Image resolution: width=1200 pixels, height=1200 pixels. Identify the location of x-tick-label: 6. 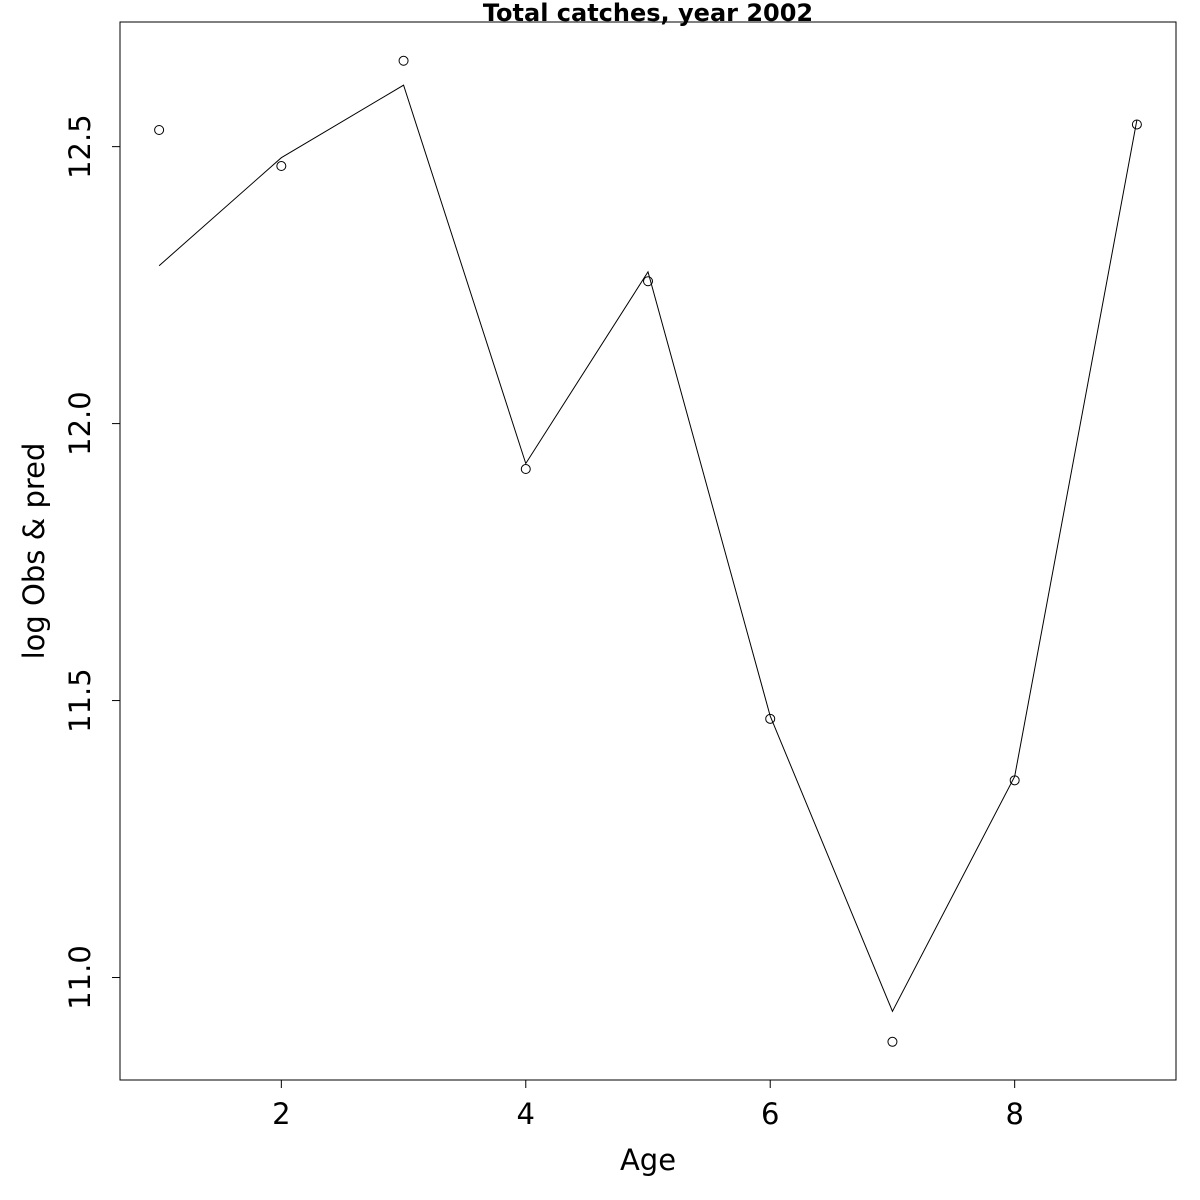
(770, 1114).